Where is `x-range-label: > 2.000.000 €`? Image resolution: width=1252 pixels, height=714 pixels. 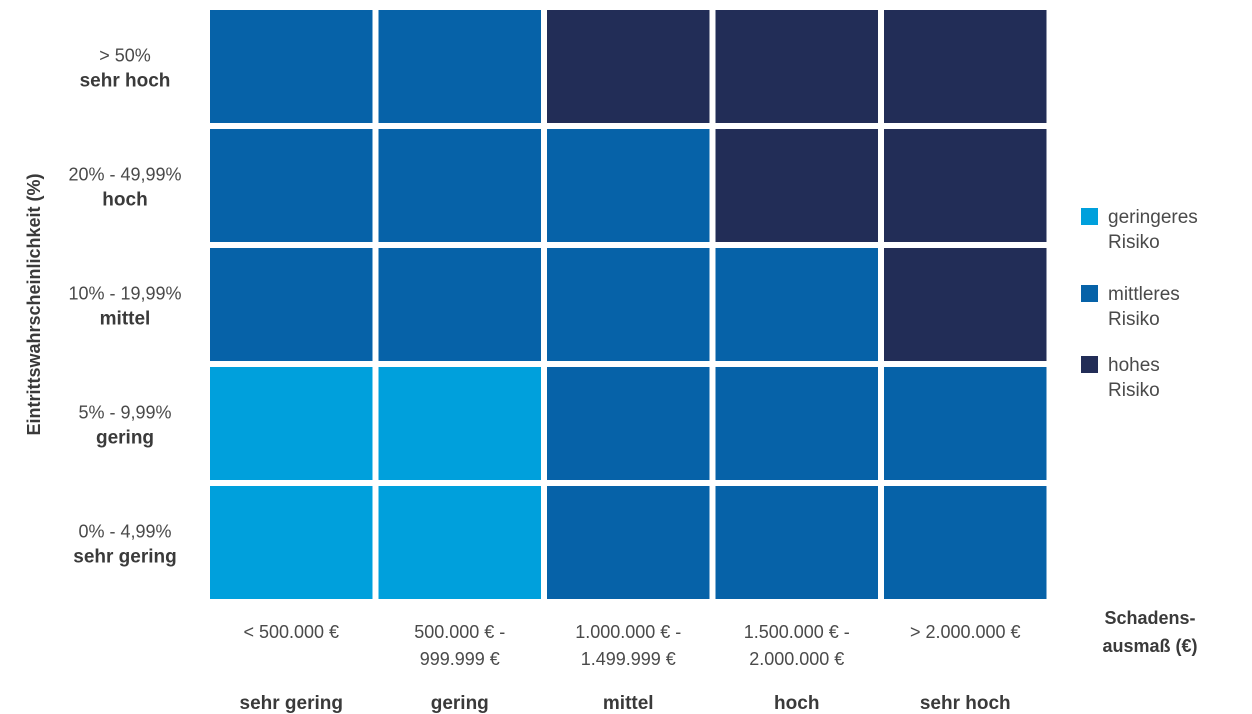 x-range-label: > 2.000.000 € is located at coordinates (965, 632).